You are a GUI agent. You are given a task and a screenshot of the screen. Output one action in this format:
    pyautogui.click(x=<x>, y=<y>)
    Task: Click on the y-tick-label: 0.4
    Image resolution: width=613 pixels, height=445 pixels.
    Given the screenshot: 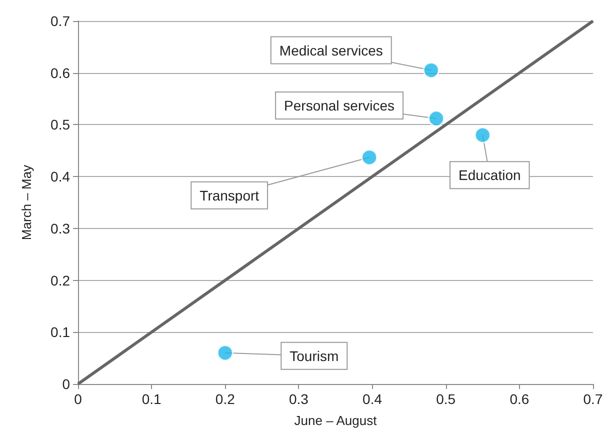 What is the action you would take?
    pyautogui.click(x=60, y=176)
    